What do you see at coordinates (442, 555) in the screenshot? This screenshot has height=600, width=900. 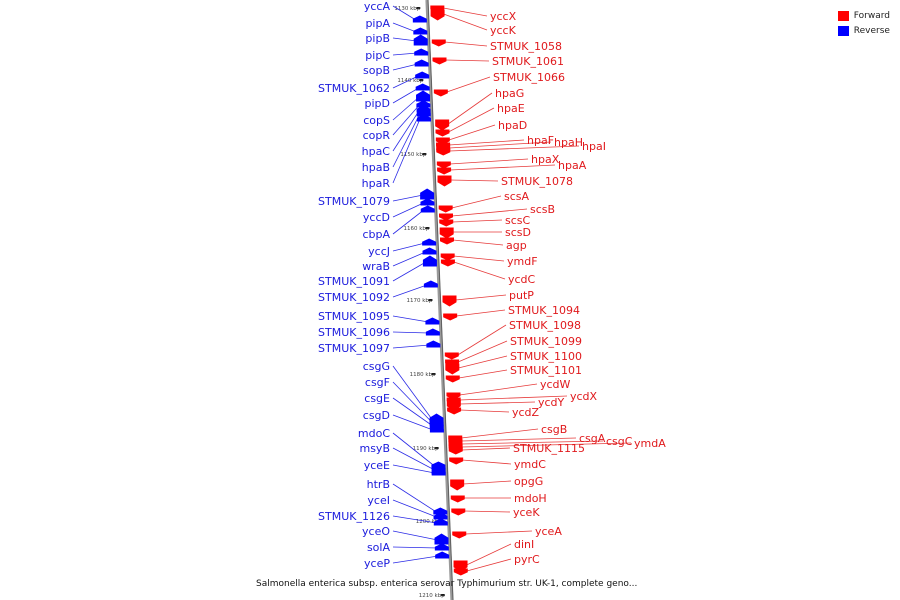 I see `gene-yceP-shape` at bounding box center [442, 555].